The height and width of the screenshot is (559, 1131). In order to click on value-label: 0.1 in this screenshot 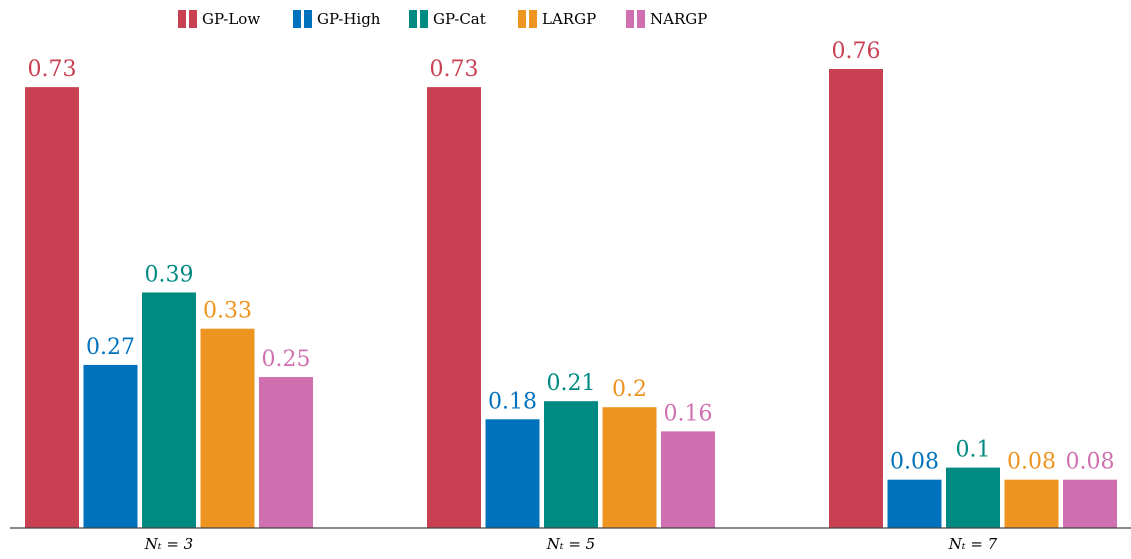, I will do `click(973, 450)`.